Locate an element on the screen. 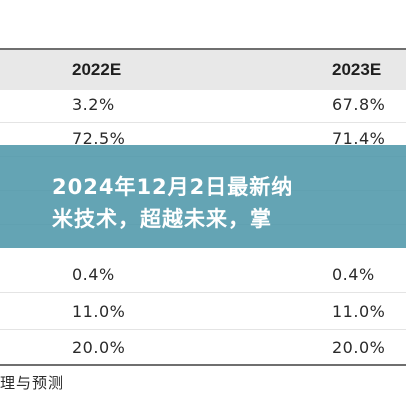 The image size is (406, 406). cell-2022e: 11.0% is located at coordinates (99, 311).